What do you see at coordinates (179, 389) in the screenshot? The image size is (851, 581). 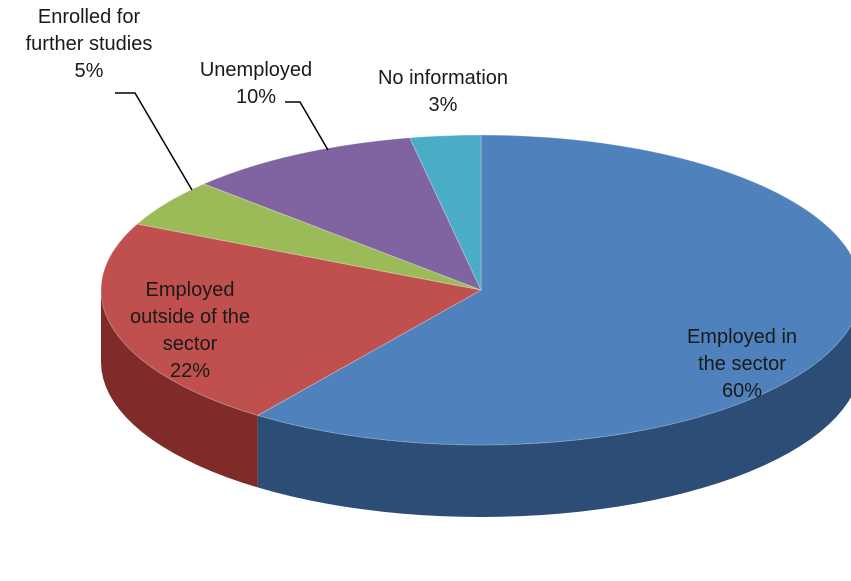 I see `slice-side-employed-outside-of-the-sector` at bounding box center [179, 389].